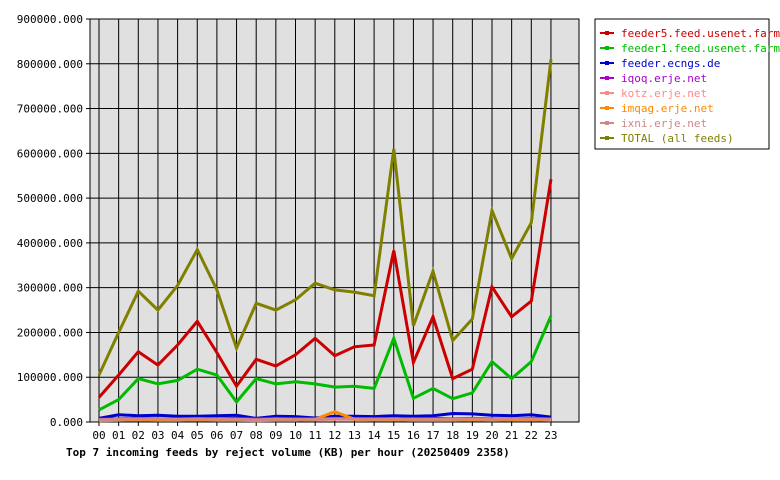 This screenshot has width=780, height=480. What do you see at coordinates (511, 435) in the screenshot?
I see `x-tick-label: 21` at bounding box center [511, 435].